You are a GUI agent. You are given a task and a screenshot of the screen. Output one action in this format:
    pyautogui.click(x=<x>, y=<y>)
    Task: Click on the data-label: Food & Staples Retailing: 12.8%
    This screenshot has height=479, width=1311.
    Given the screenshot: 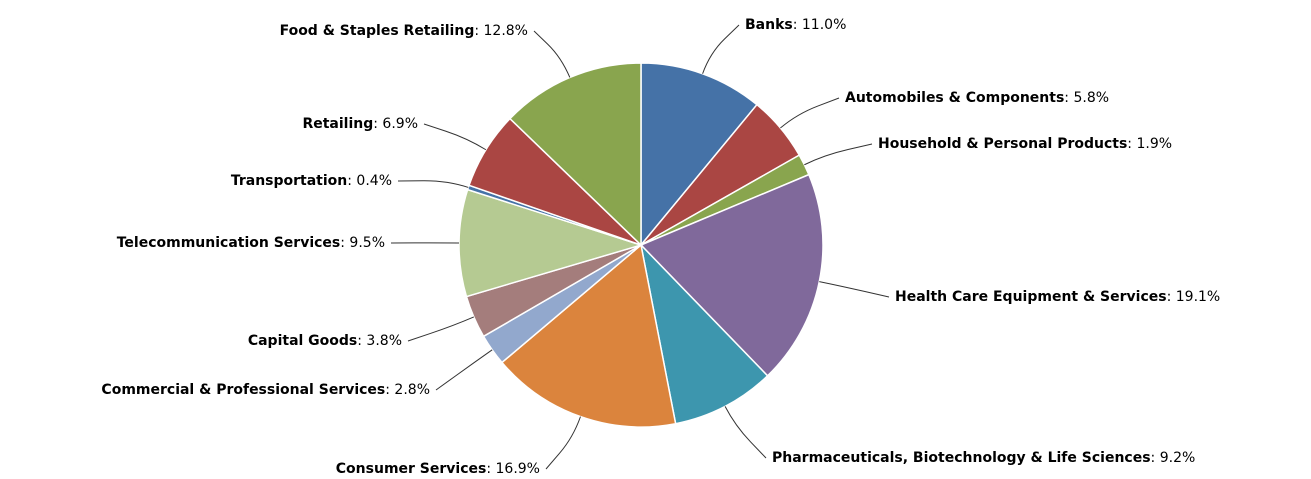 What is the action you would take?
    pyautogui.click(x=404, y=31)
    